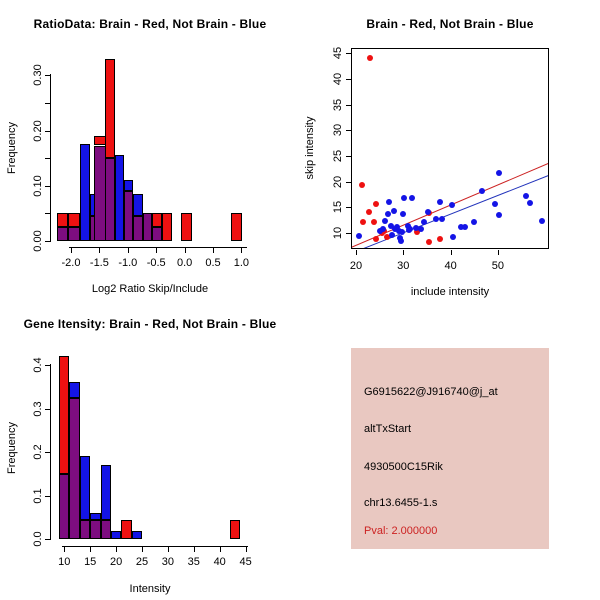 Image resolution: width=600 pixels, height=600 pixels. I want to click on y-tick-label: 30, so click(338, 130).